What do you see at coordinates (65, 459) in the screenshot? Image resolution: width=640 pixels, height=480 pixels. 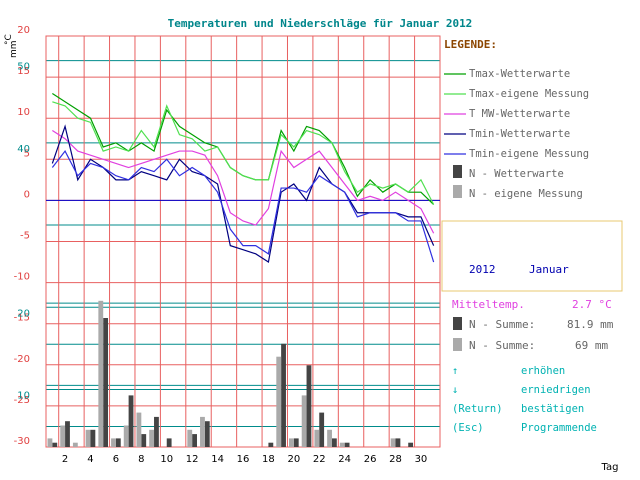 I see `x-tick-label: 2` at bounding box center [65, 459].